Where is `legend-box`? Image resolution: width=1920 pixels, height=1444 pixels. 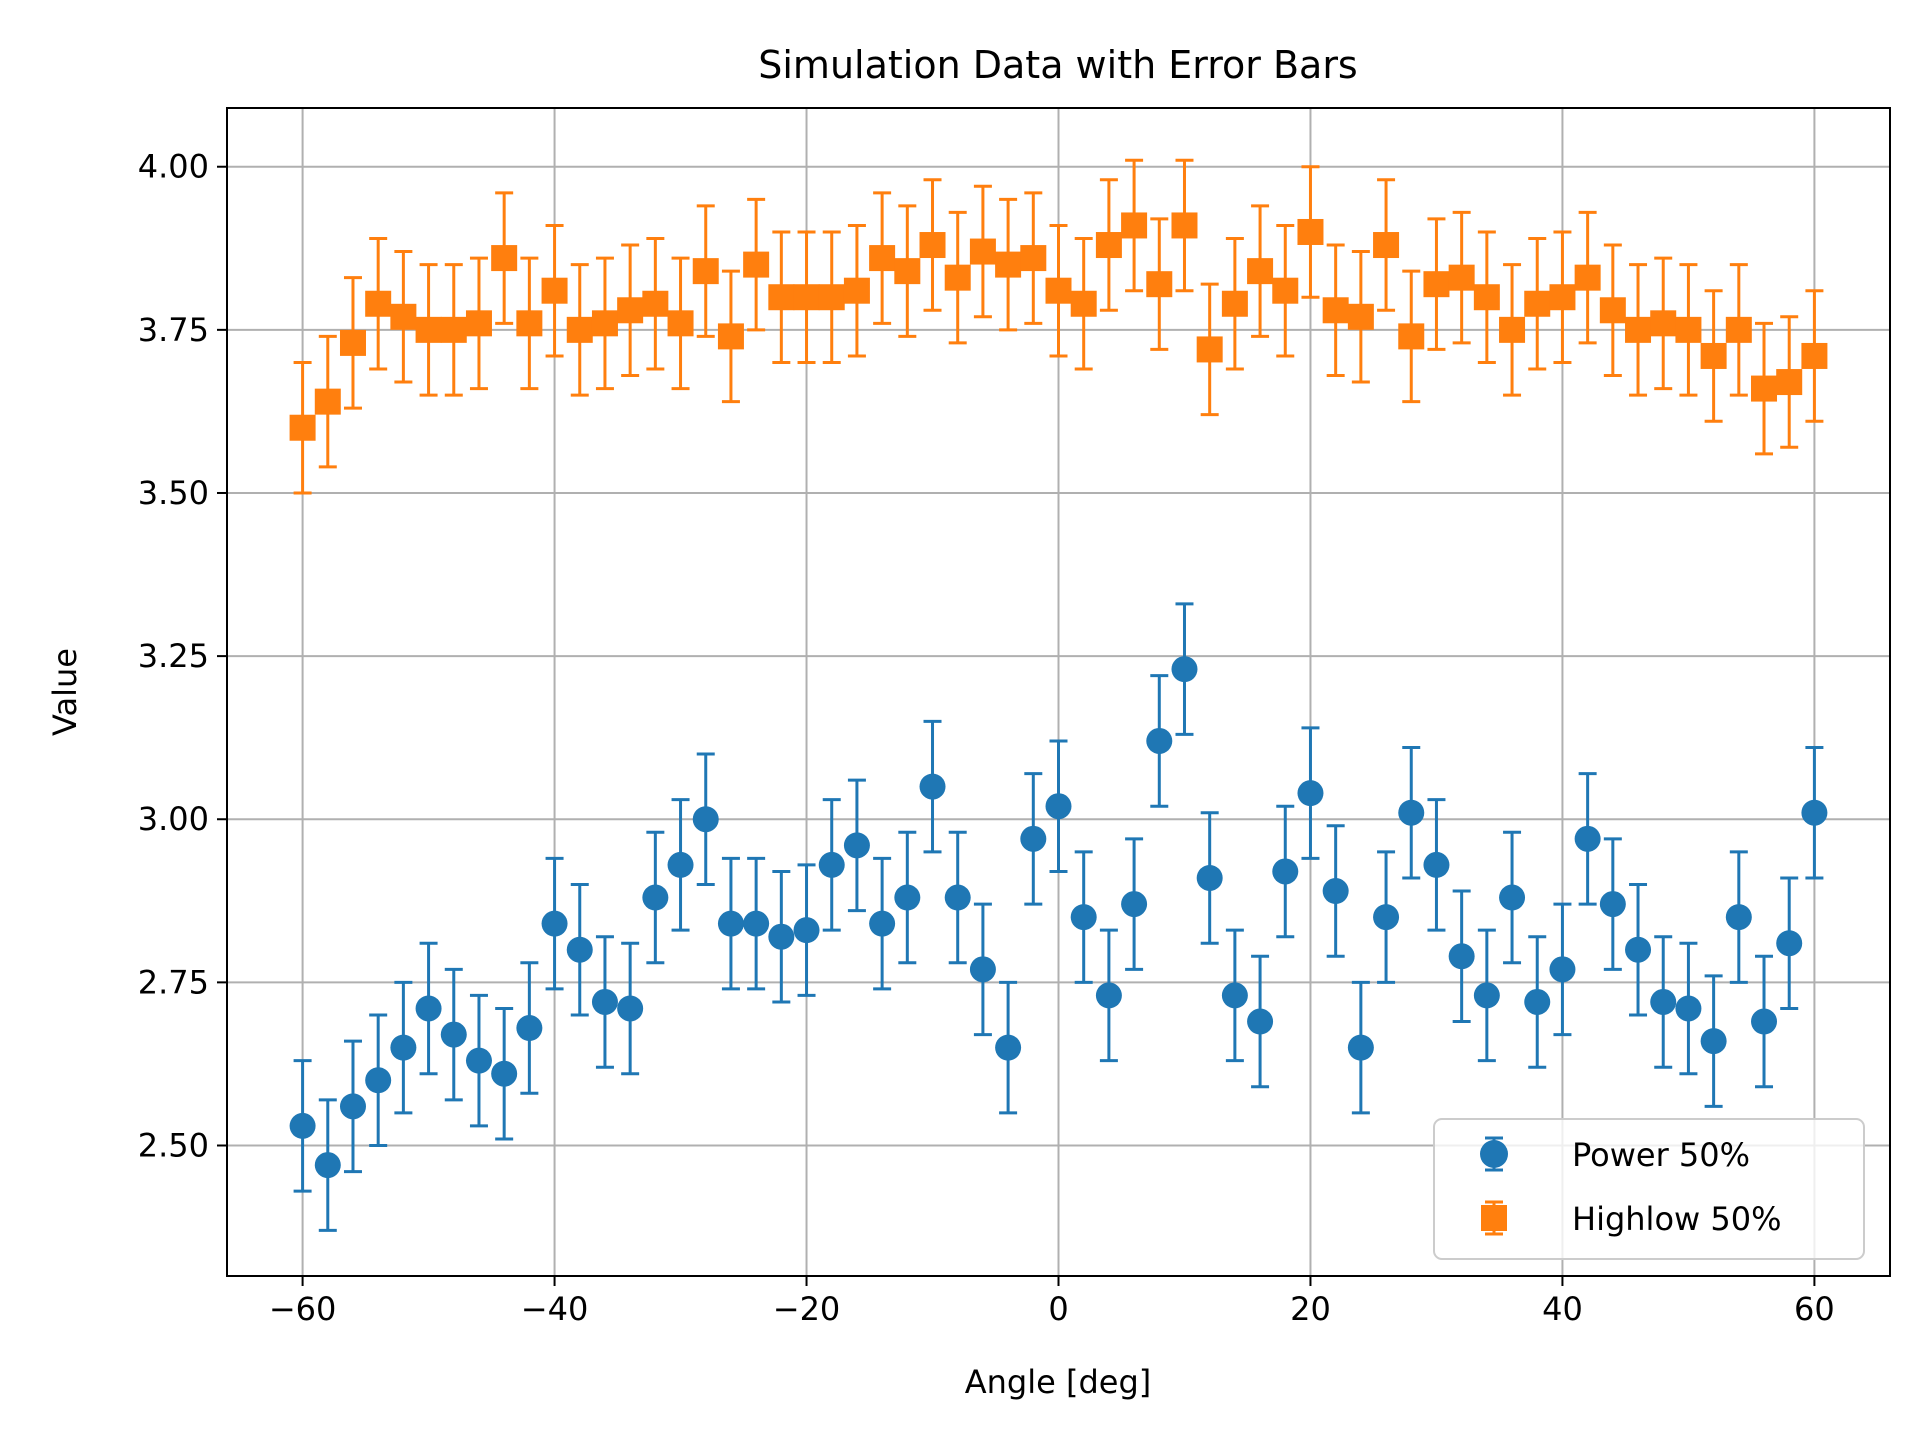 legend-box is located at coordinates (1649, 1189).